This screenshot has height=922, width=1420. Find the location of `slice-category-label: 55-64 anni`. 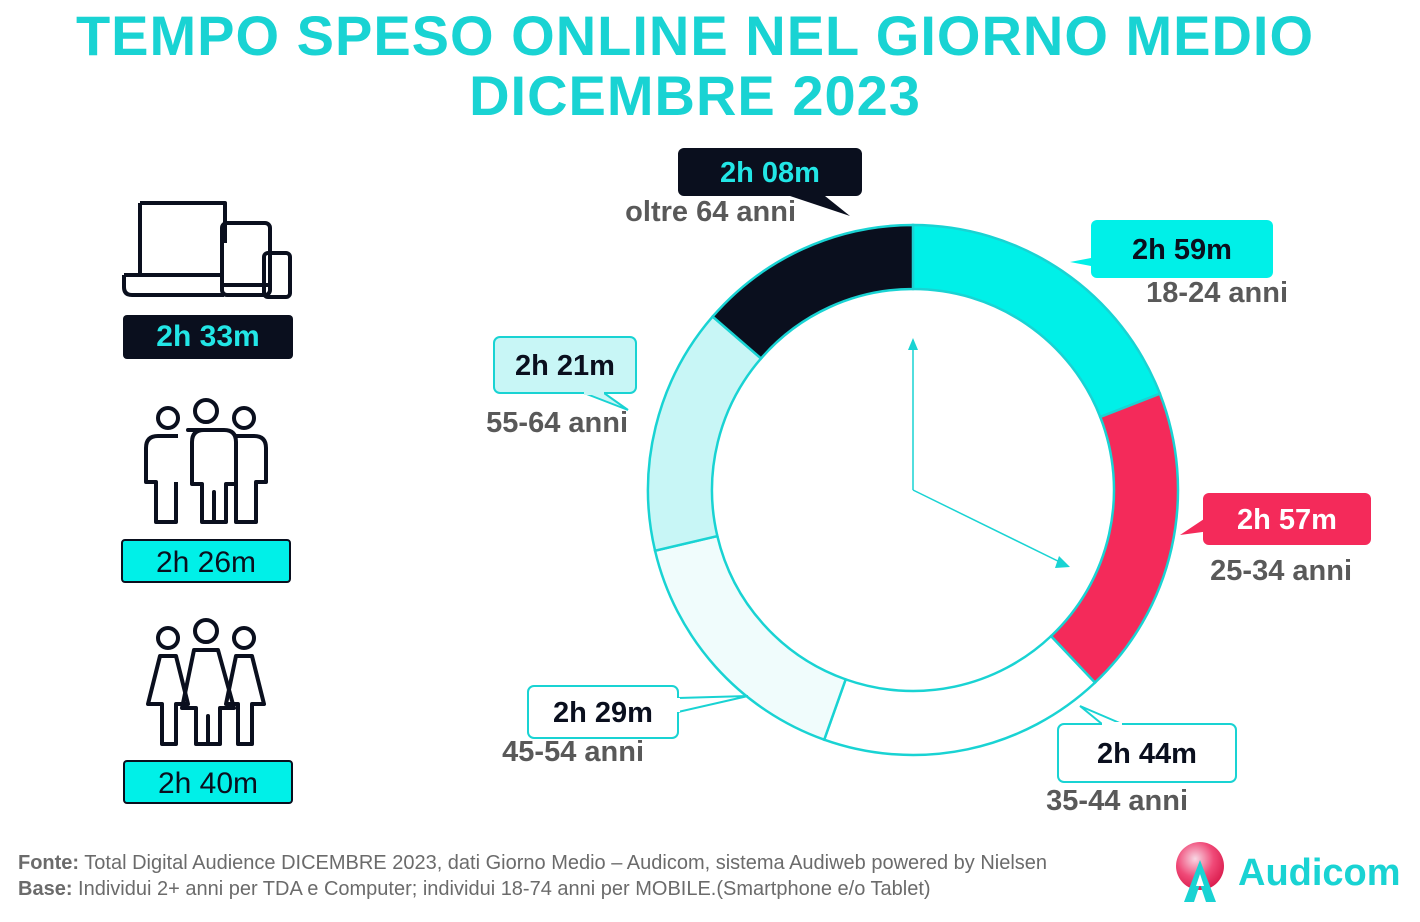

slice-category-label: 55-64 anni is located at coordinates (557, 423).